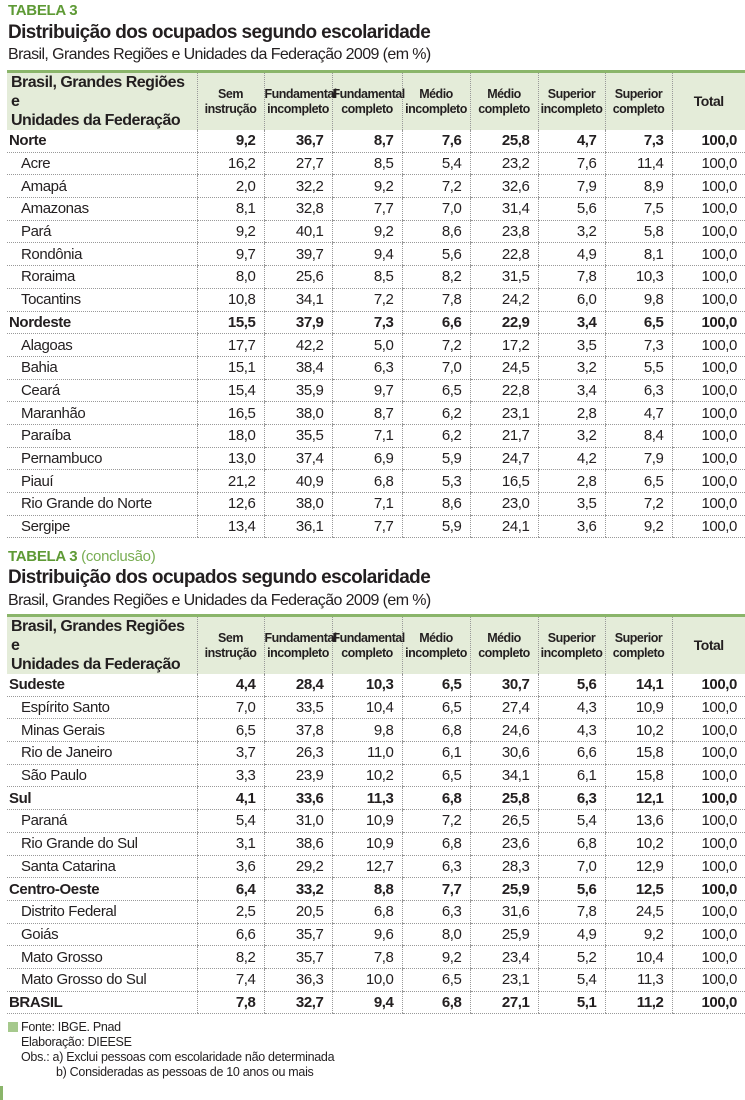  I want to click on cell-value: 5,6, so click(435, 254).